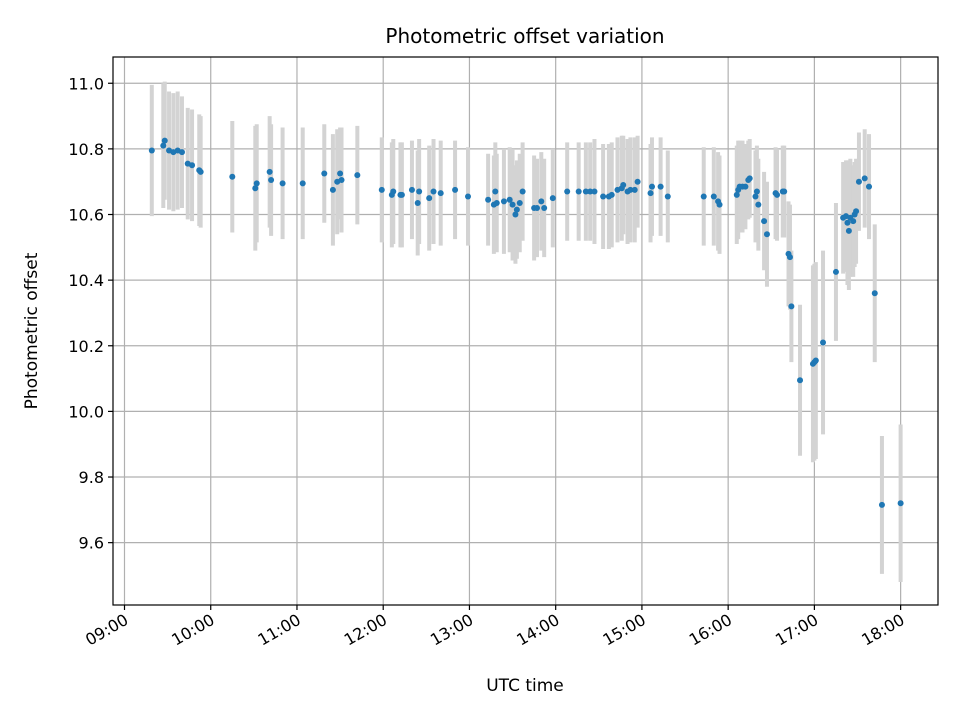 This screenshot has height=720, width=960. I want to click on y-tick-label: 10.4, so click(86, 280).